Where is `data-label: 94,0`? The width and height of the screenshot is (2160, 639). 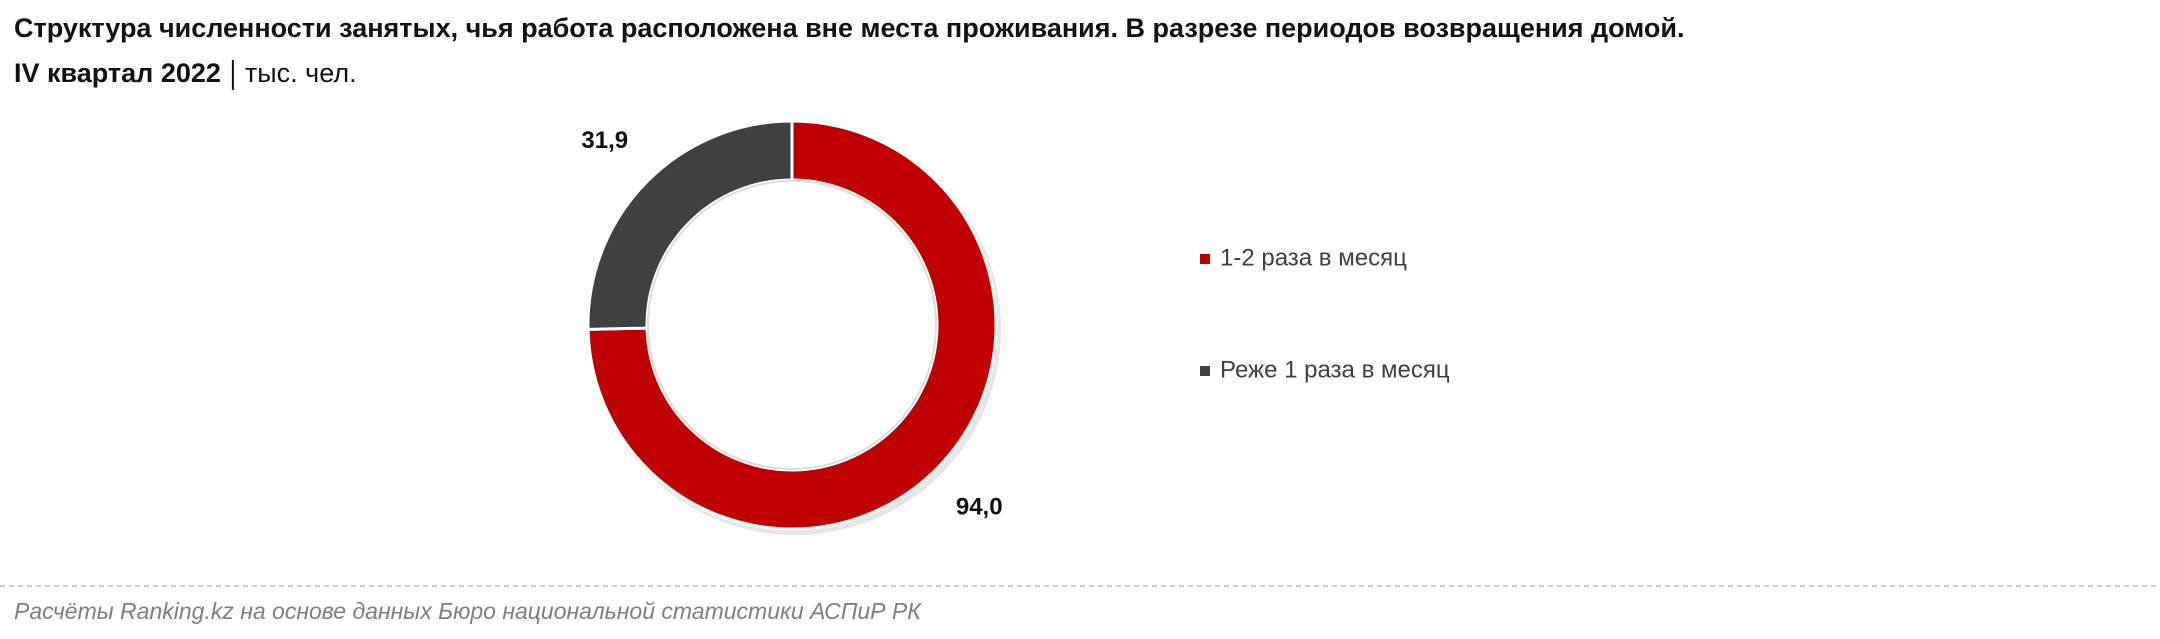
data-label: 94,0 is located at coordinates (979, 507).